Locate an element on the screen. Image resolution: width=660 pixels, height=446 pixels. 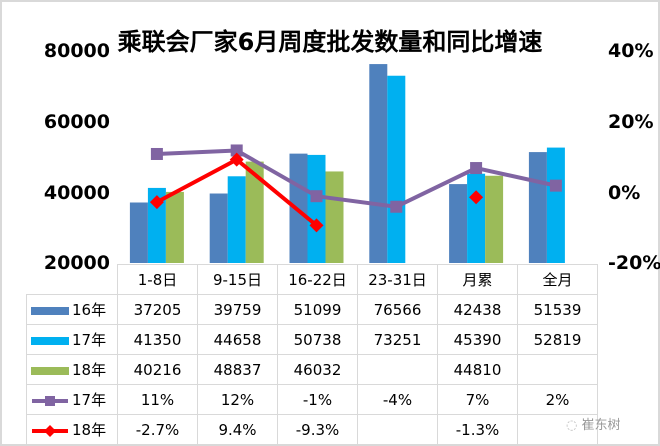
table-cell: 11% is located at coordinates (157, 399).